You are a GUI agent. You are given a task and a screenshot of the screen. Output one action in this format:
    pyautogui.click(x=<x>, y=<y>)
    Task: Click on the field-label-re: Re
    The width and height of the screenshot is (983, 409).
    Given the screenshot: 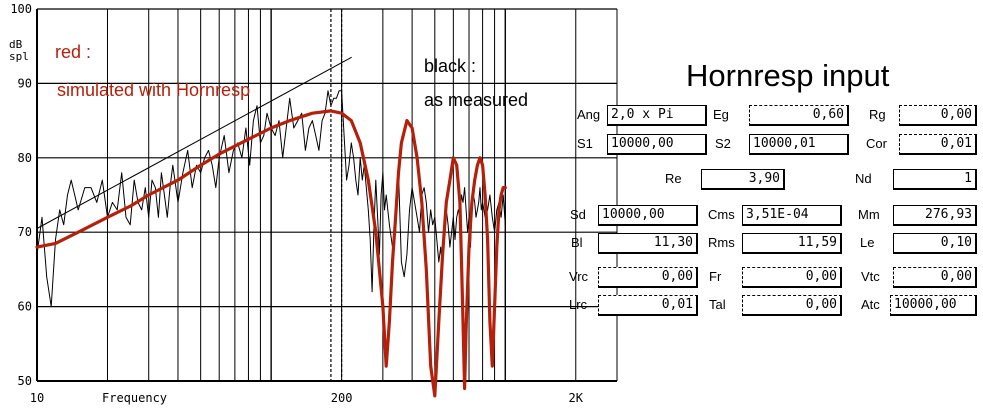 What is the action you would take?
    pyautogui.click(x=673, y=178)
    